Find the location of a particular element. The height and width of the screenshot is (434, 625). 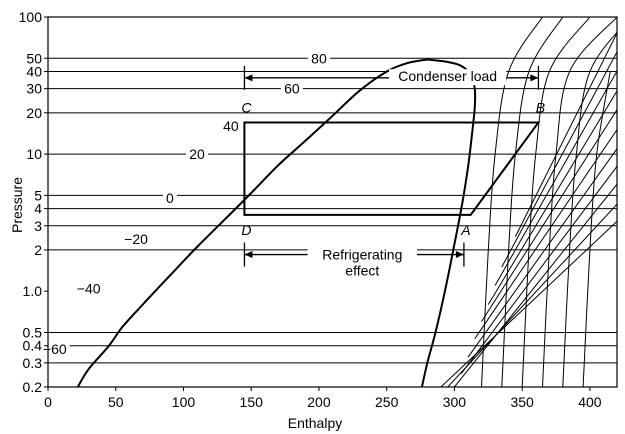

y-tick-label: 4 is located at coordinates (38, 209).